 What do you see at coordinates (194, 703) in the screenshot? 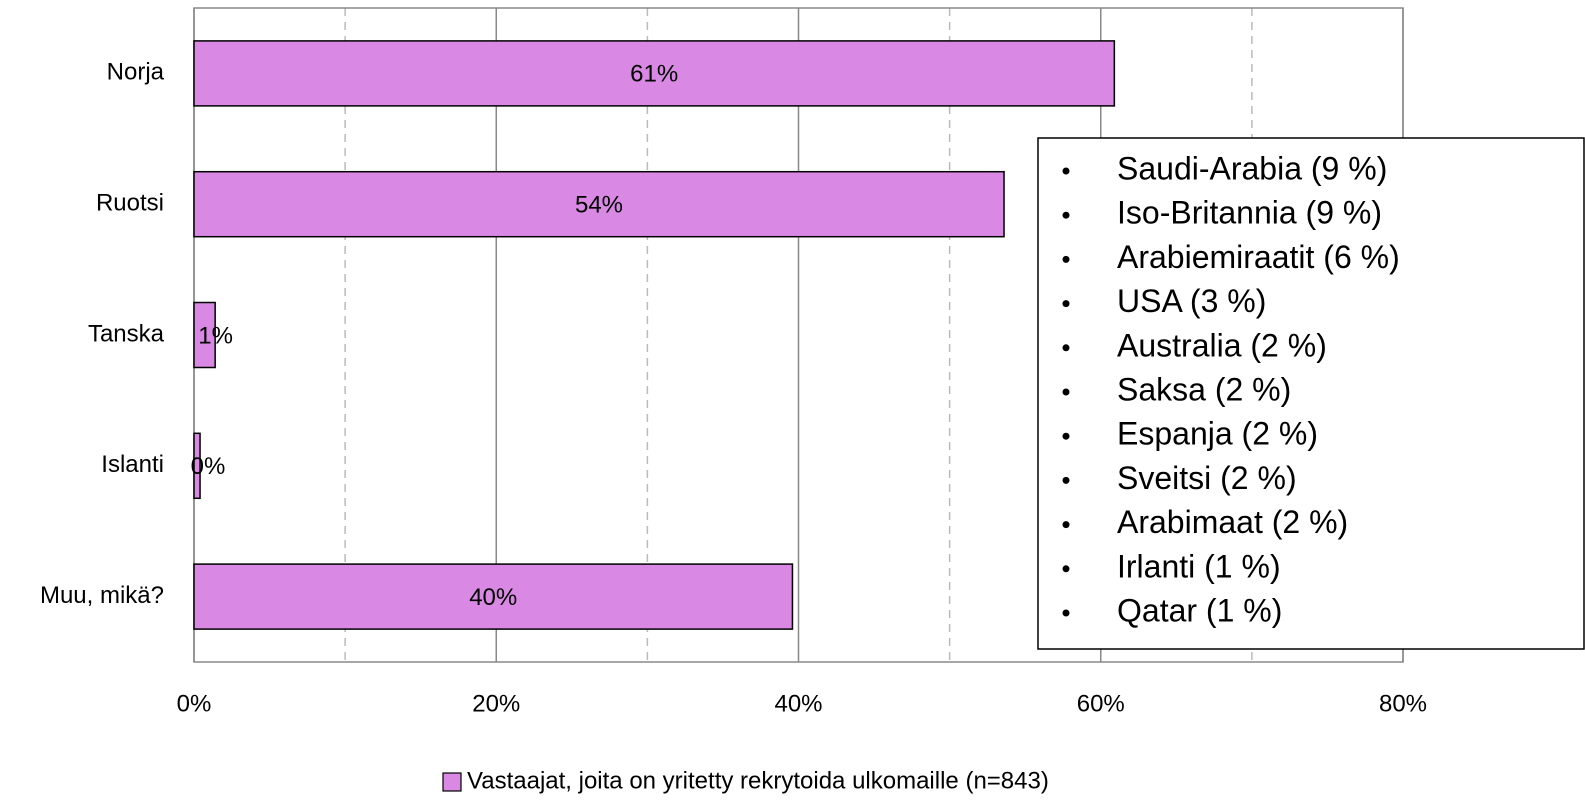
I see `x-tick-label: 0%` at bounding box center [194, 703].